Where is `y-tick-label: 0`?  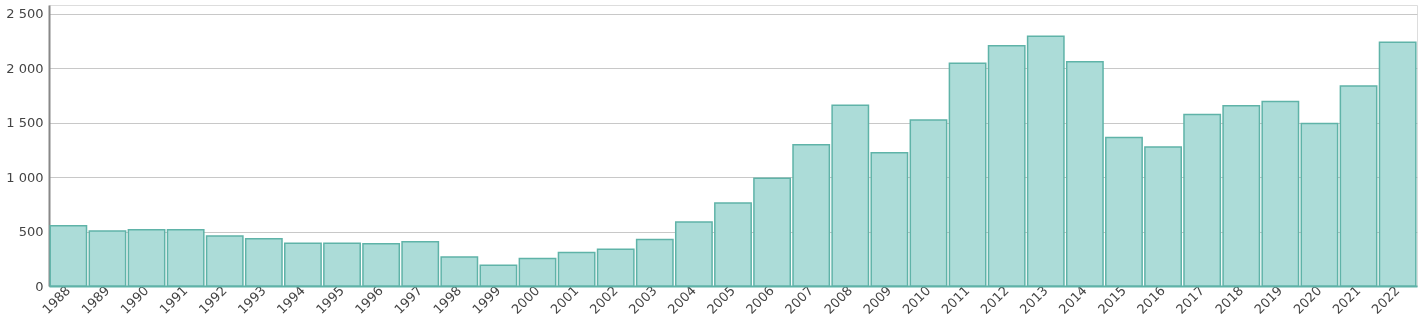
y-tick-label: 0 is located at coordinates (39, 286).